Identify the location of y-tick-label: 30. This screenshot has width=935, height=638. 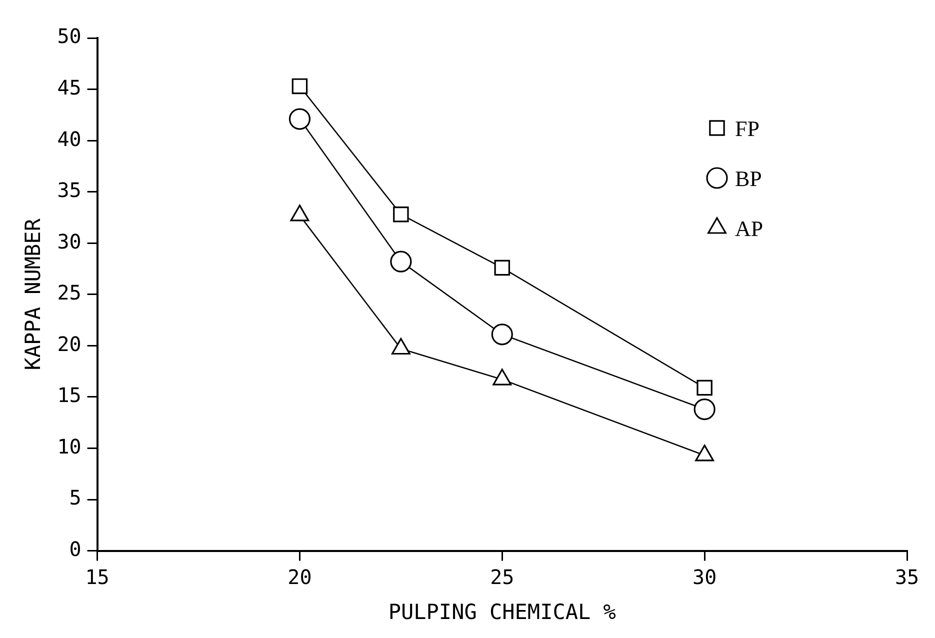
(69, 241).